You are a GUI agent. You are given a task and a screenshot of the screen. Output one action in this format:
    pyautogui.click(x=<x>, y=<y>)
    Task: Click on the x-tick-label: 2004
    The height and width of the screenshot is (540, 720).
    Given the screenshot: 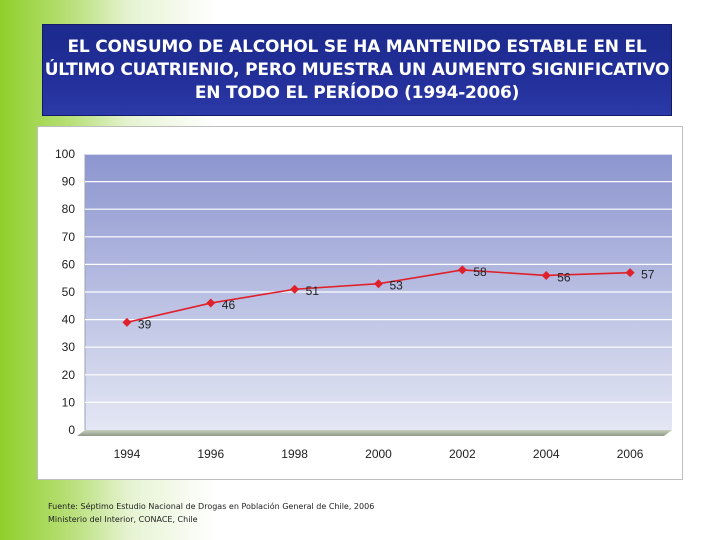 What is the action you would take?
    pyautogui.click(x=546, y=454)
    